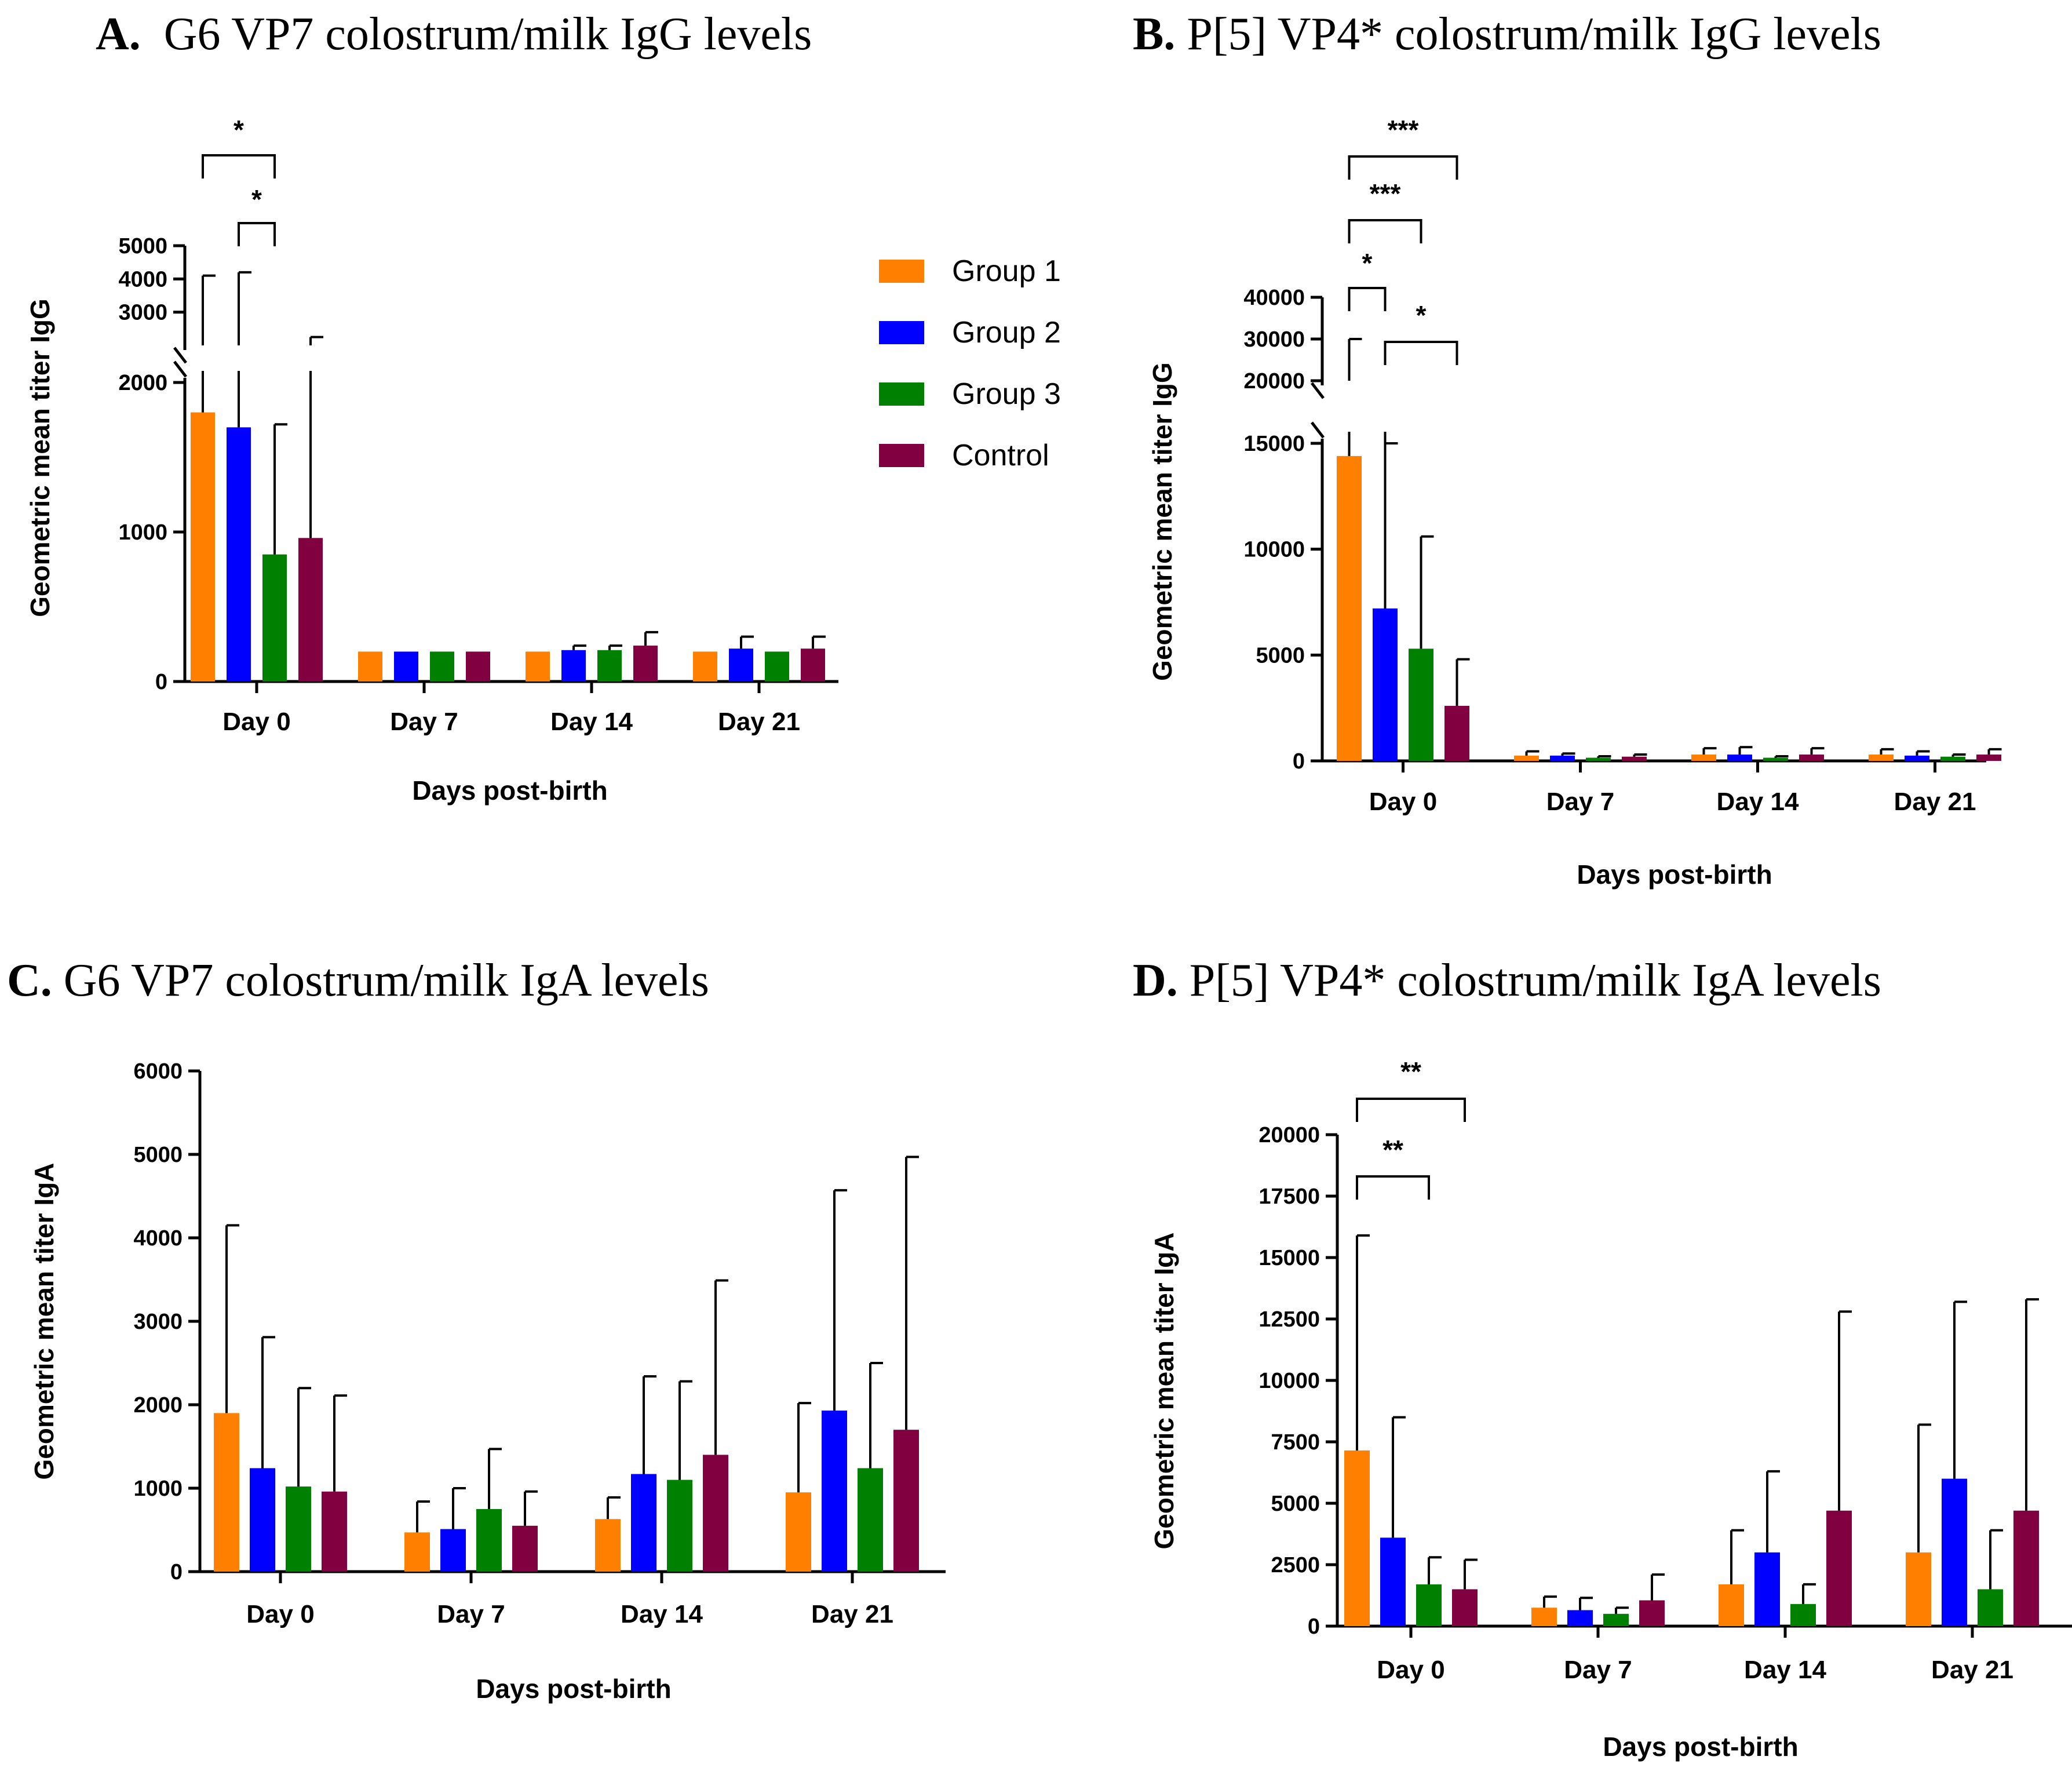 The width and height of the screenshot is (2072, 1771). I want to click on panel-c-letter: C., so click(30, 980).